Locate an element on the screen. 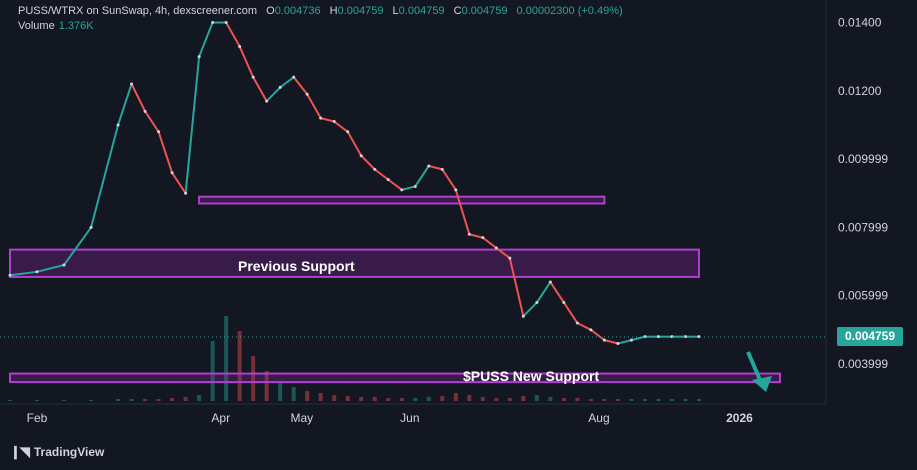 The height and width of the screenshot is (470, 917). price-tick-label: 0.005999 is located at coordinates (863, 296).